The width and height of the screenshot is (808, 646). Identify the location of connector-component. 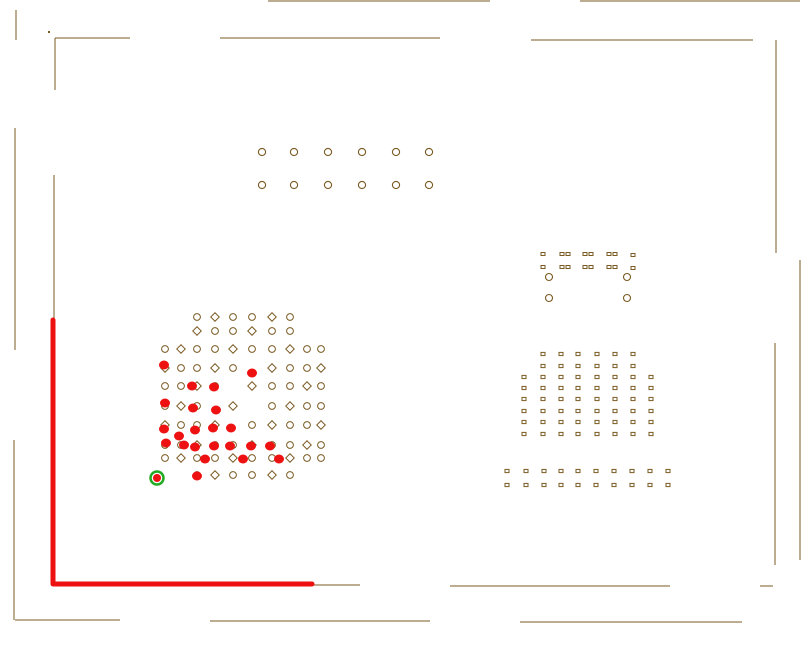
(588, 277).